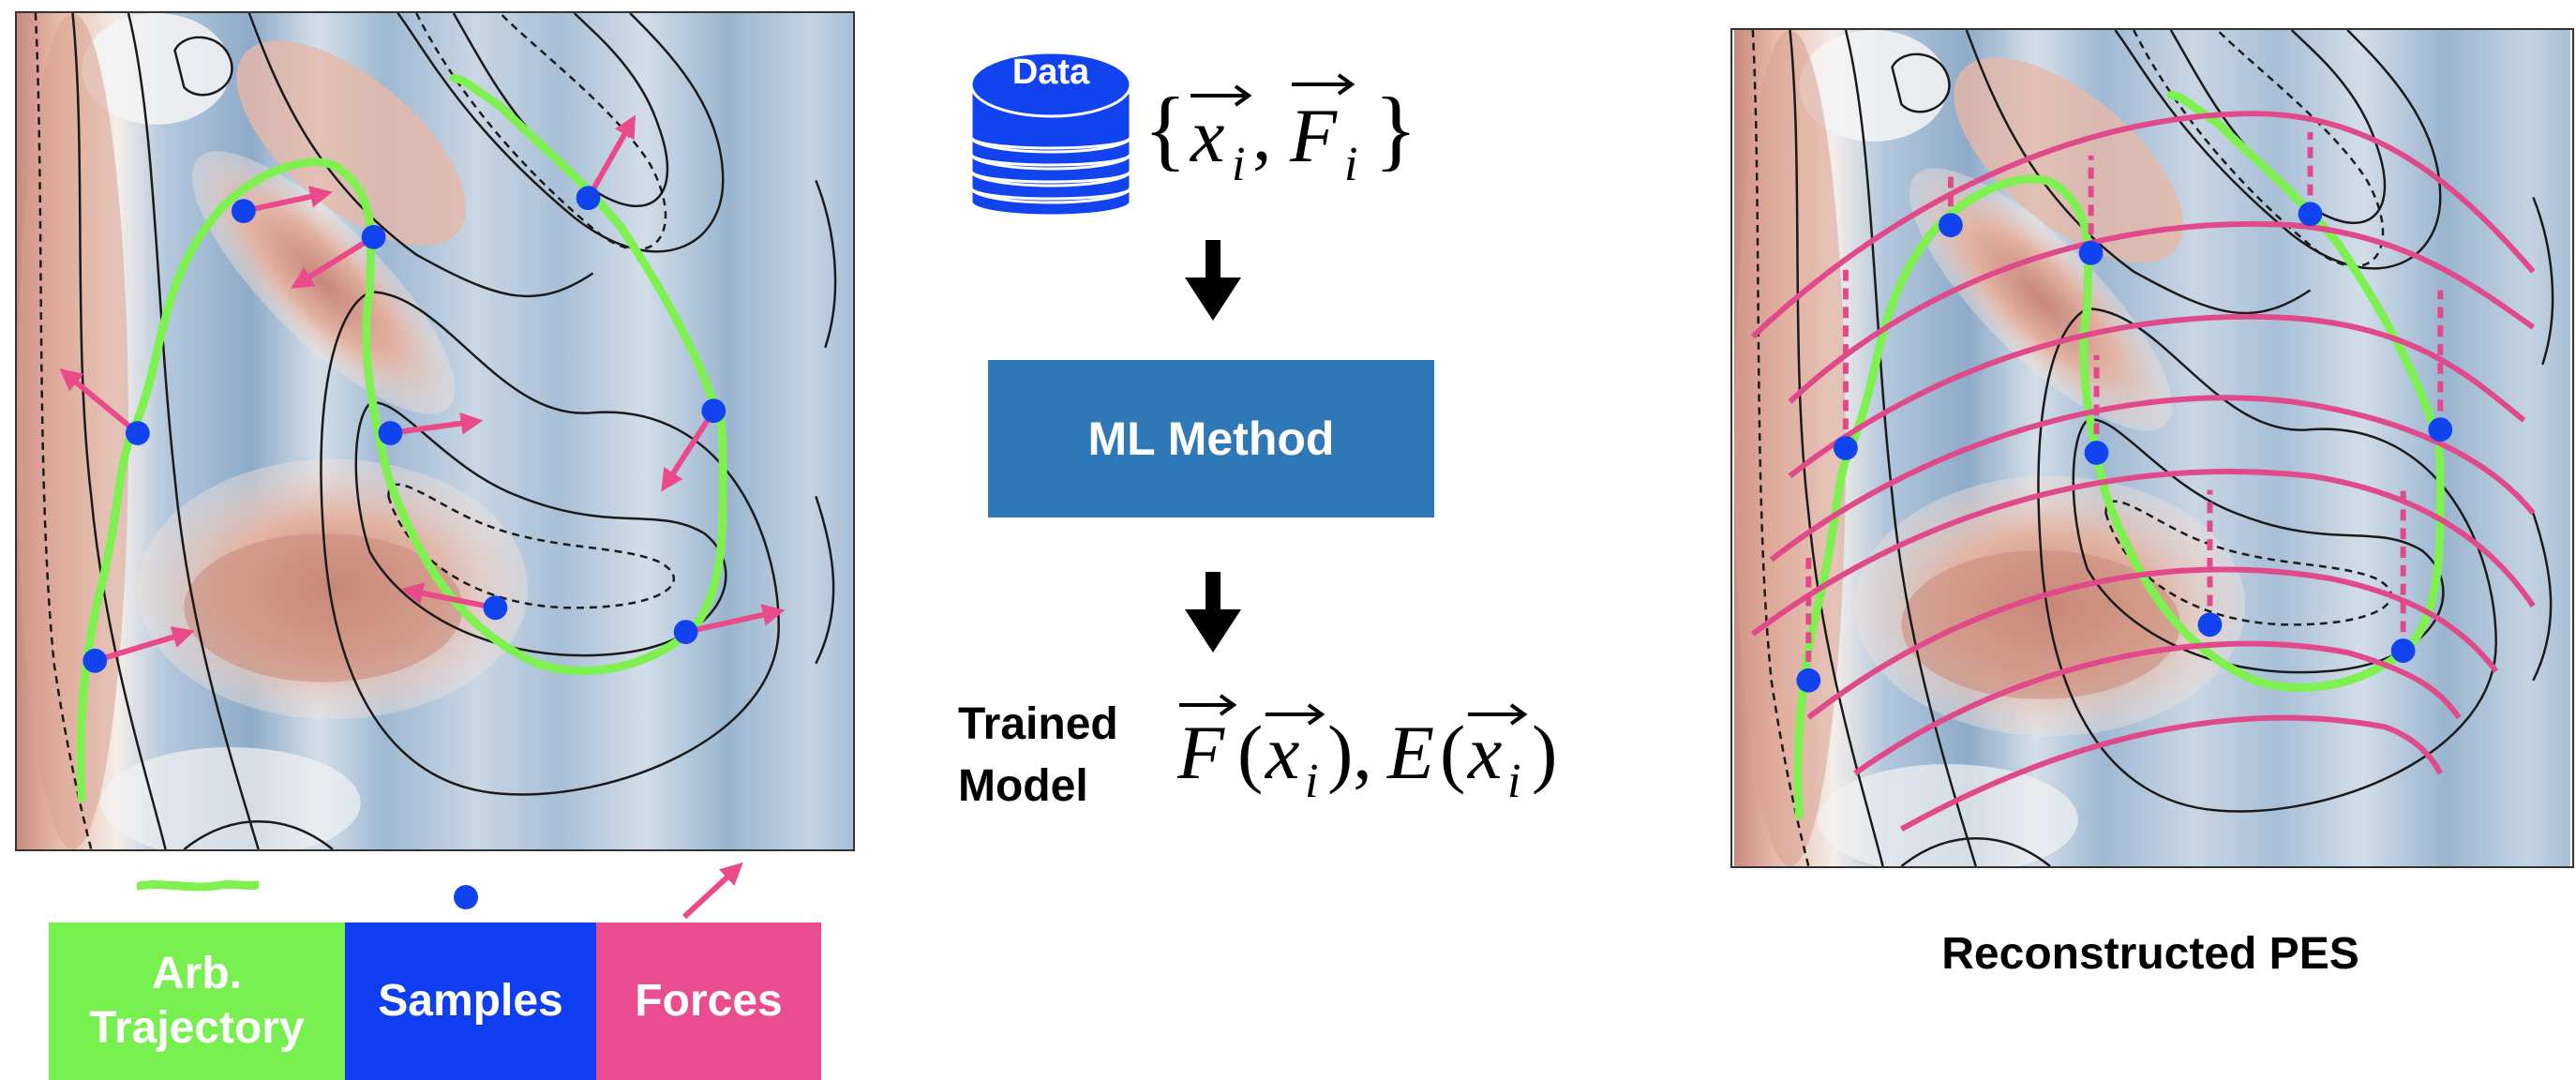 Image resolution: width=2576 pixels, height=1080 pixels. What do you see at coordinates (1211, 439) in the screenshot?
I see `ml-method-box: ML Method` at bounding box center [1211, 439].